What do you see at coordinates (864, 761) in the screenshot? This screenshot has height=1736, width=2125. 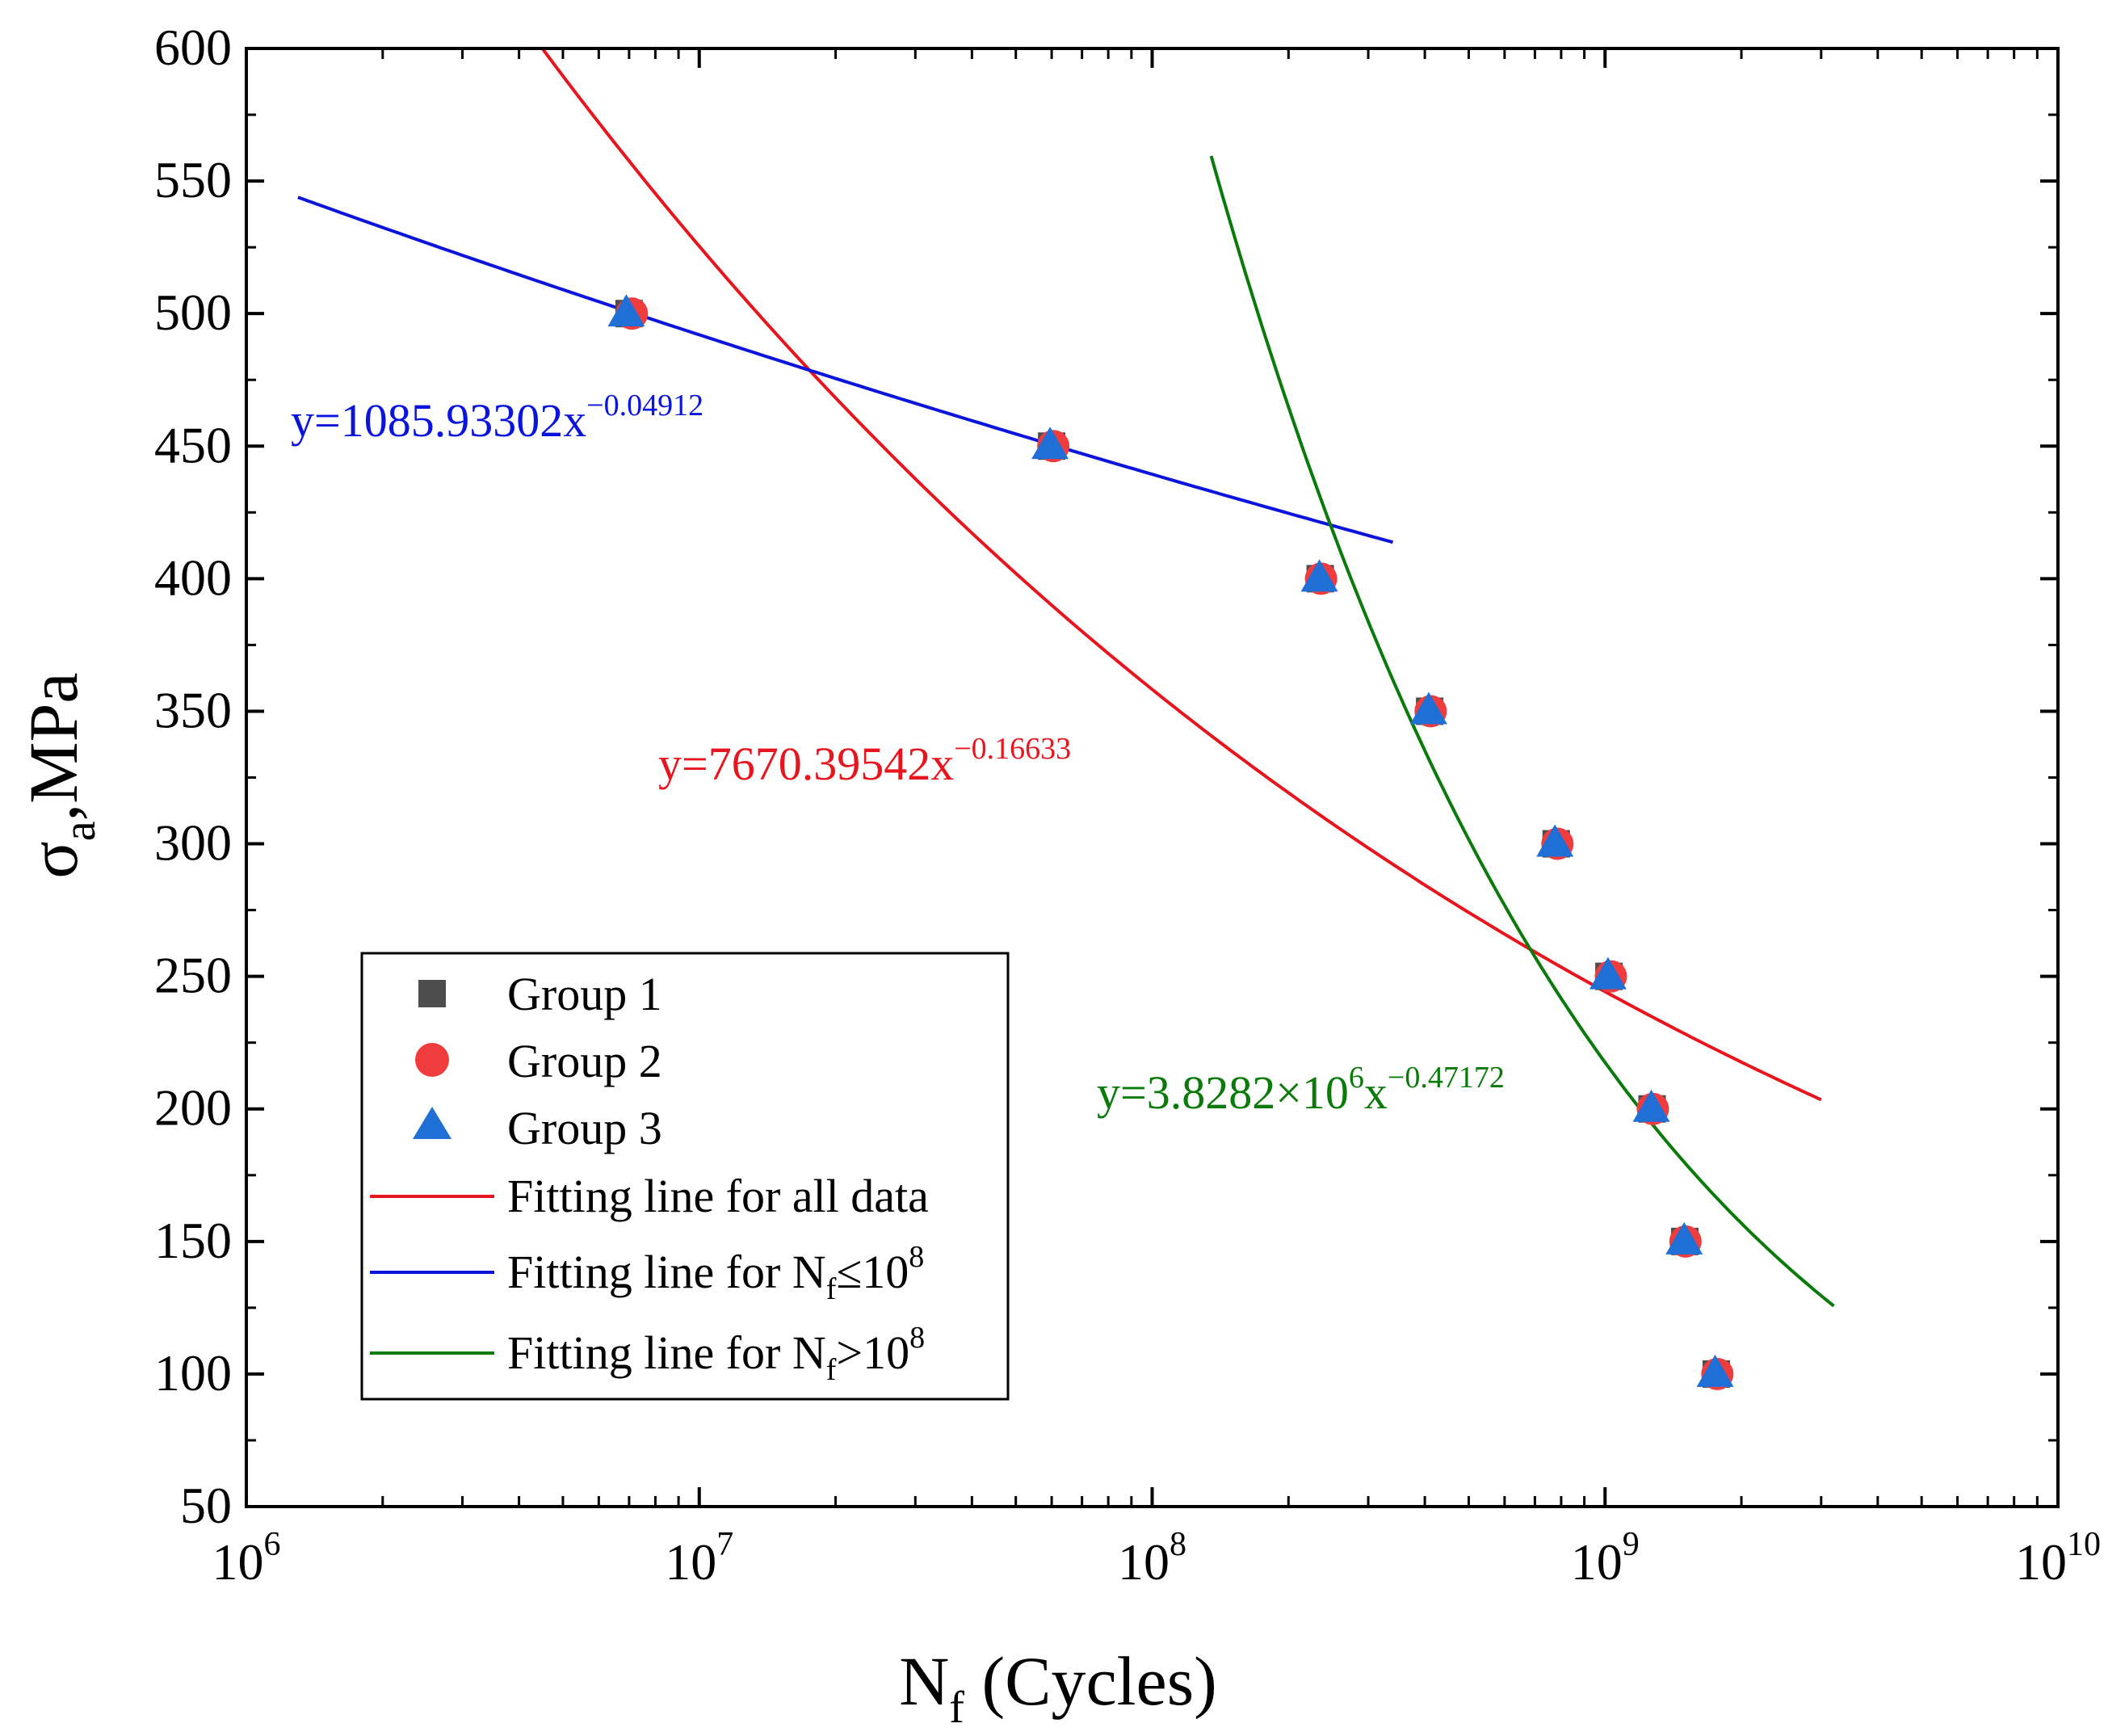 I see `equation-all-data: y=7670.39542x−0.16633` at bounding box center [864, 761].